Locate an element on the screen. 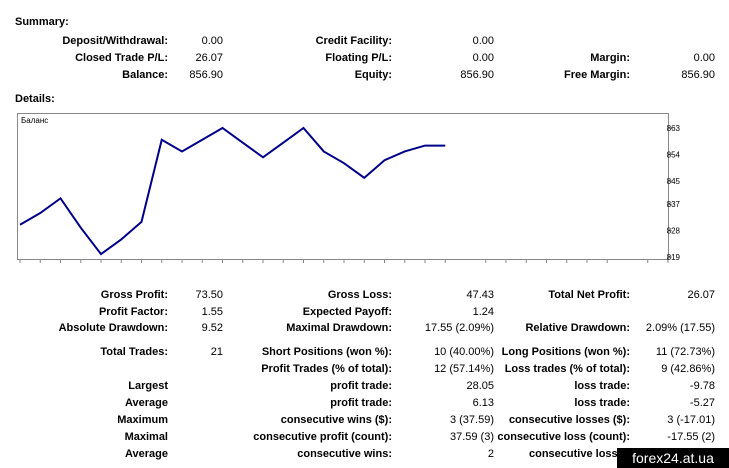 This screenshot has height=468, width=729. margin-label: Margin: is located at coordinates (610, 58).